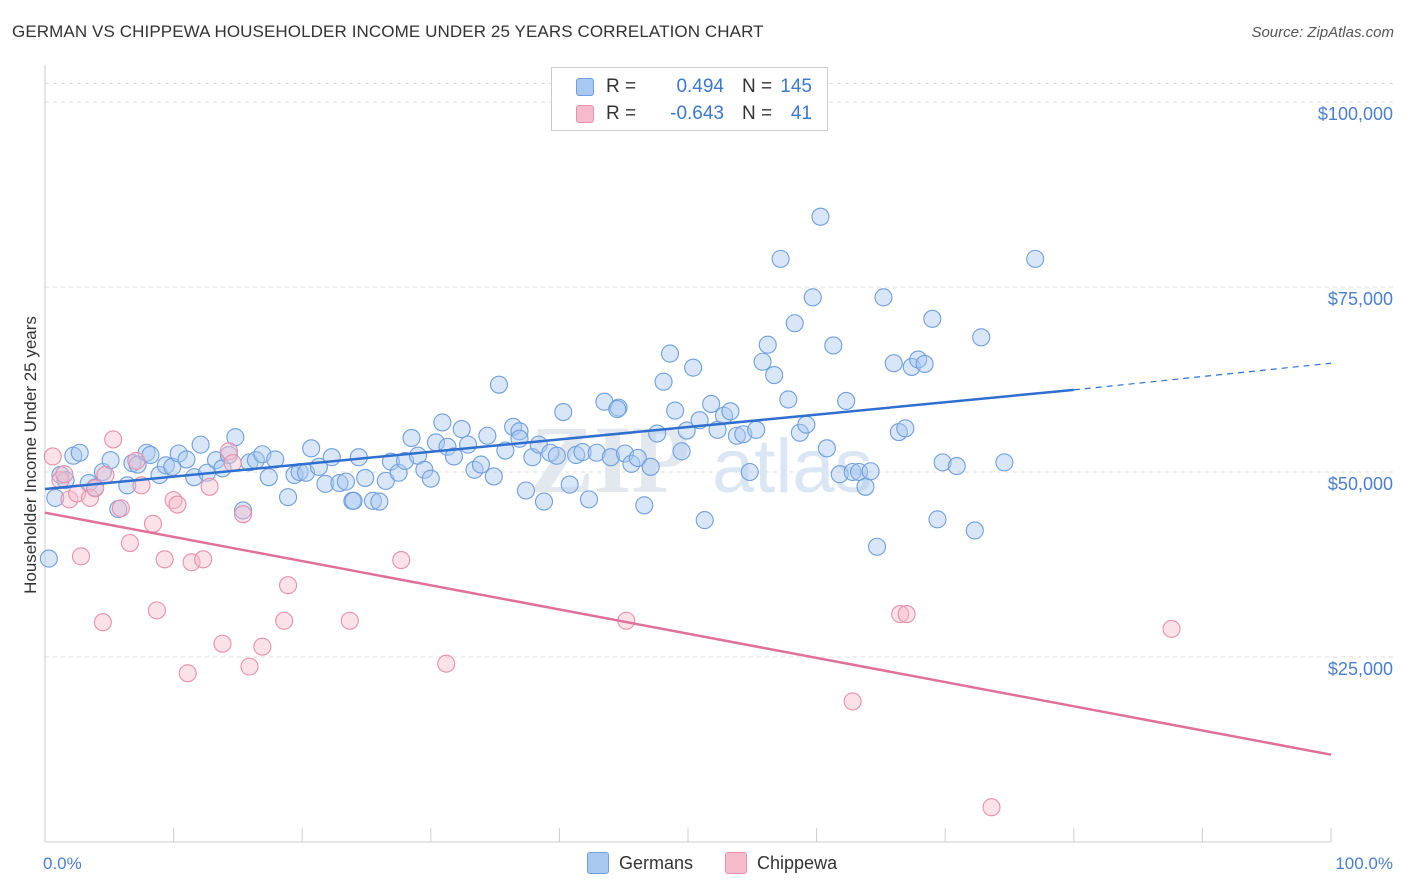  I want to click on n-value: 145, so click(796, 86).